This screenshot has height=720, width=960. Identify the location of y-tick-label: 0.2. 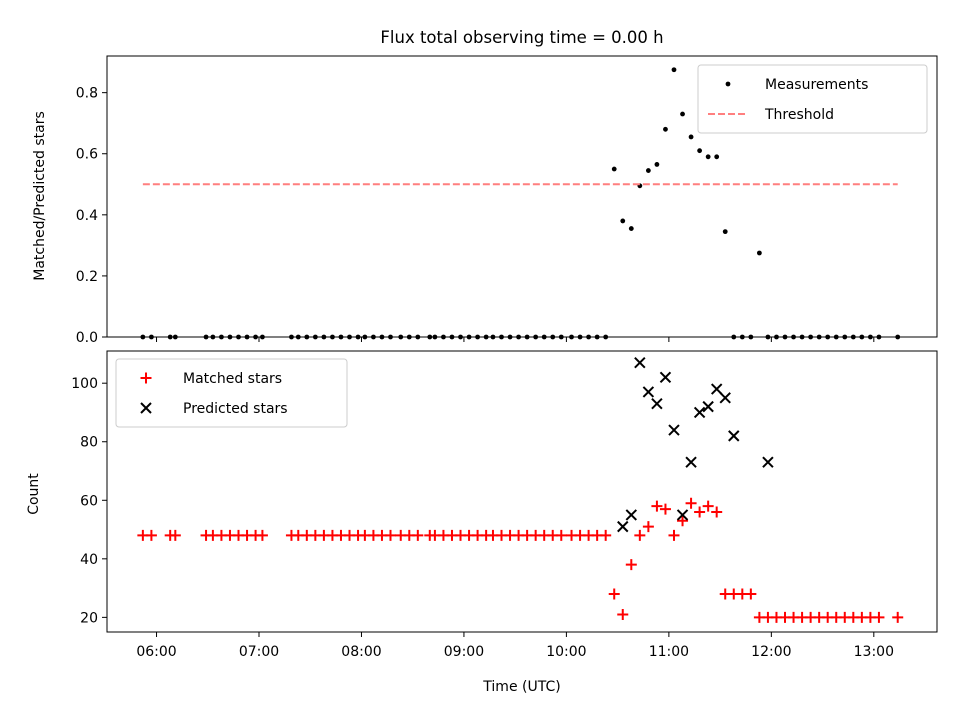
(87, 277).